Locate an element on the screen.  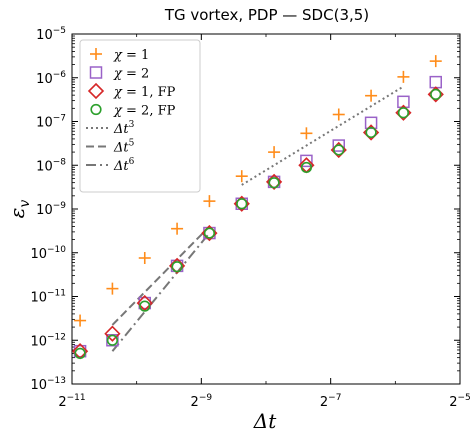
x-tick-label: 2−11 is located at coordinates (71, 401).